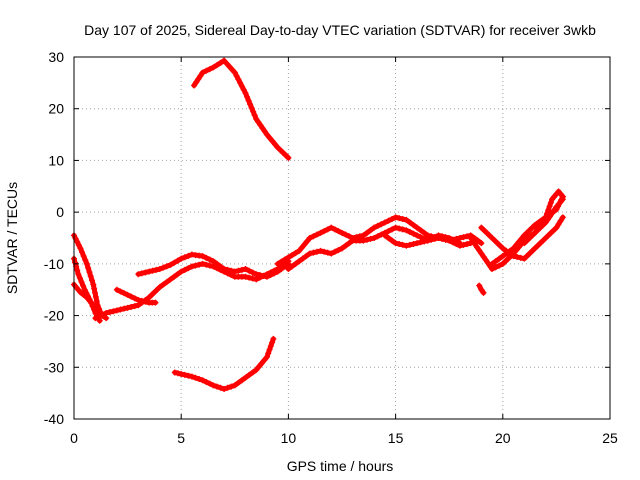 This screenshot has height=480, width=640. What do you see at coordinates (54, 316) in the screenshot?
I see `y-tick-label: -20` at bounding box center [54, 316].